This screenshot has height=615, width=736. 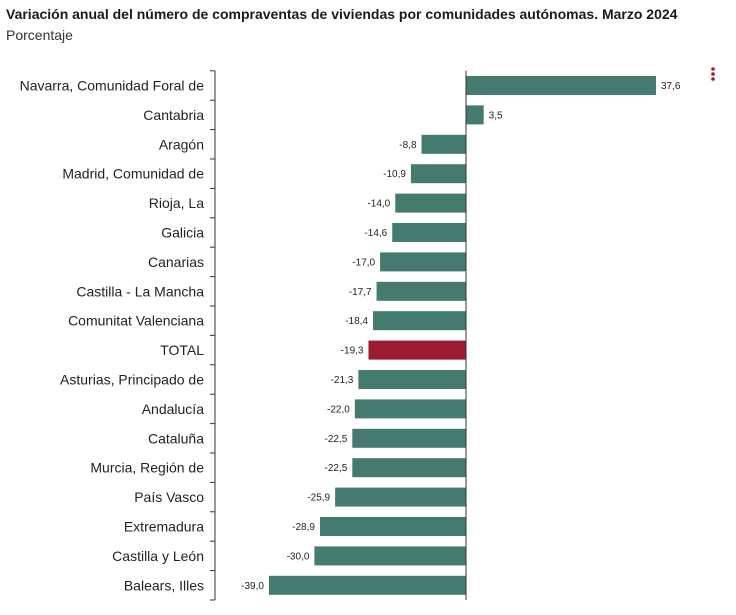 What do you see at coordinates (176, 262) in the screenshot?
I see `category-label-canarias: Canarias` at bounding box center [176, 262].